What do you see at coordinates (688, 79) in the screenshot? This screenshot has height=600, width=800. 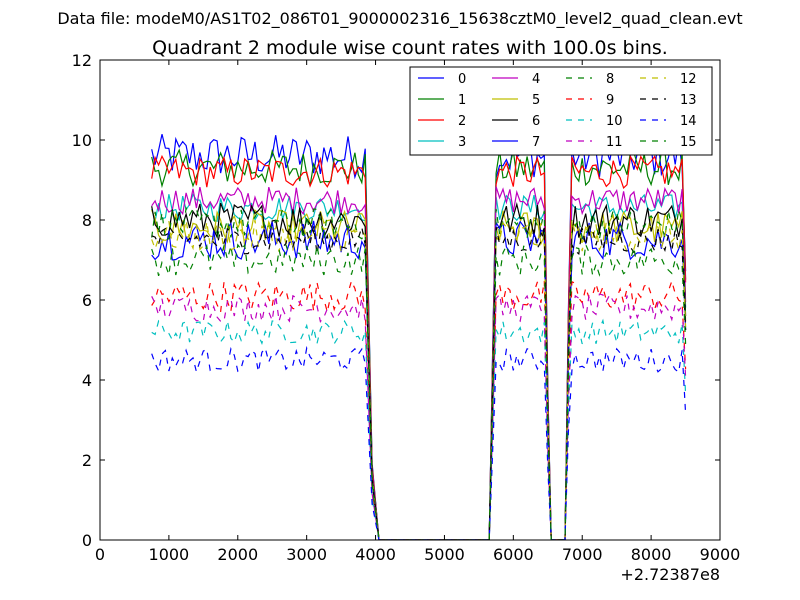 I see `legend-label-12: 12` at bounding box center [688, 79].